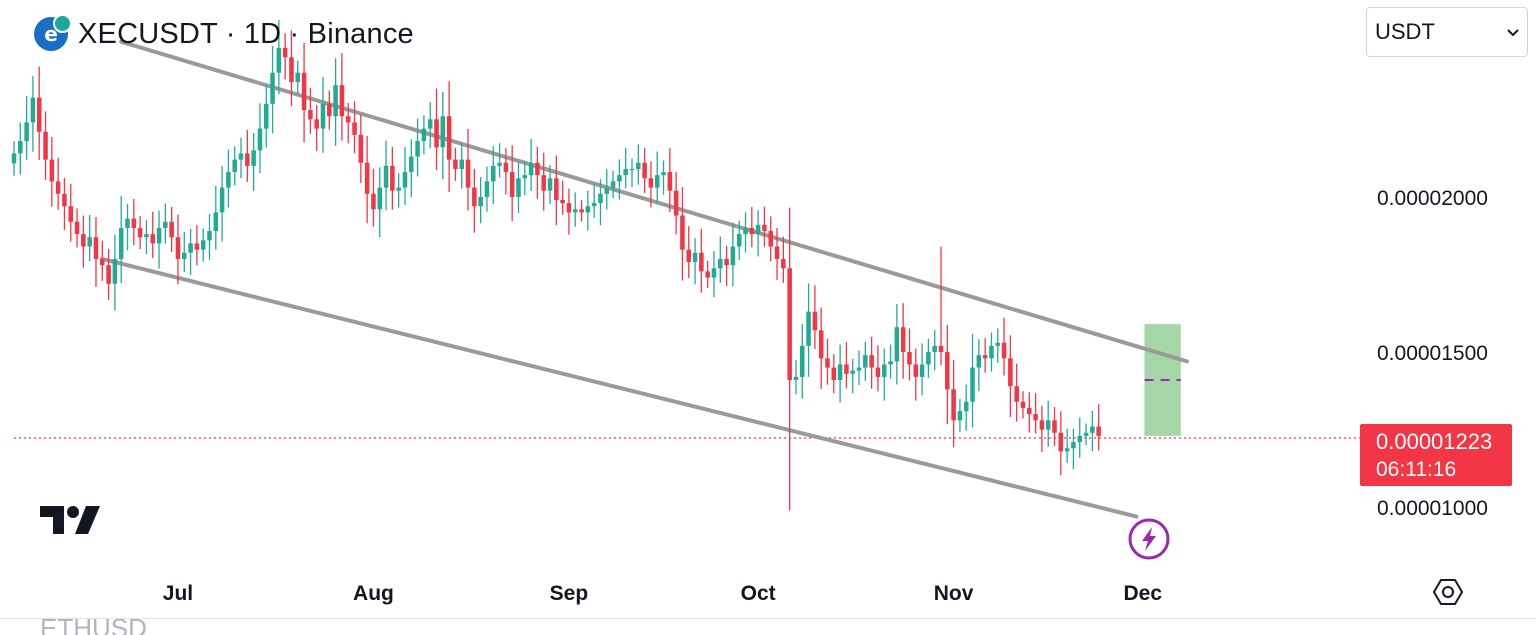 This screenshot has width=1536, height=635. Describe the element at coordinates (663, 593) in the screenshot. I see `x-axis: Jul Aug Sep Oct Nov Dec` at that location.